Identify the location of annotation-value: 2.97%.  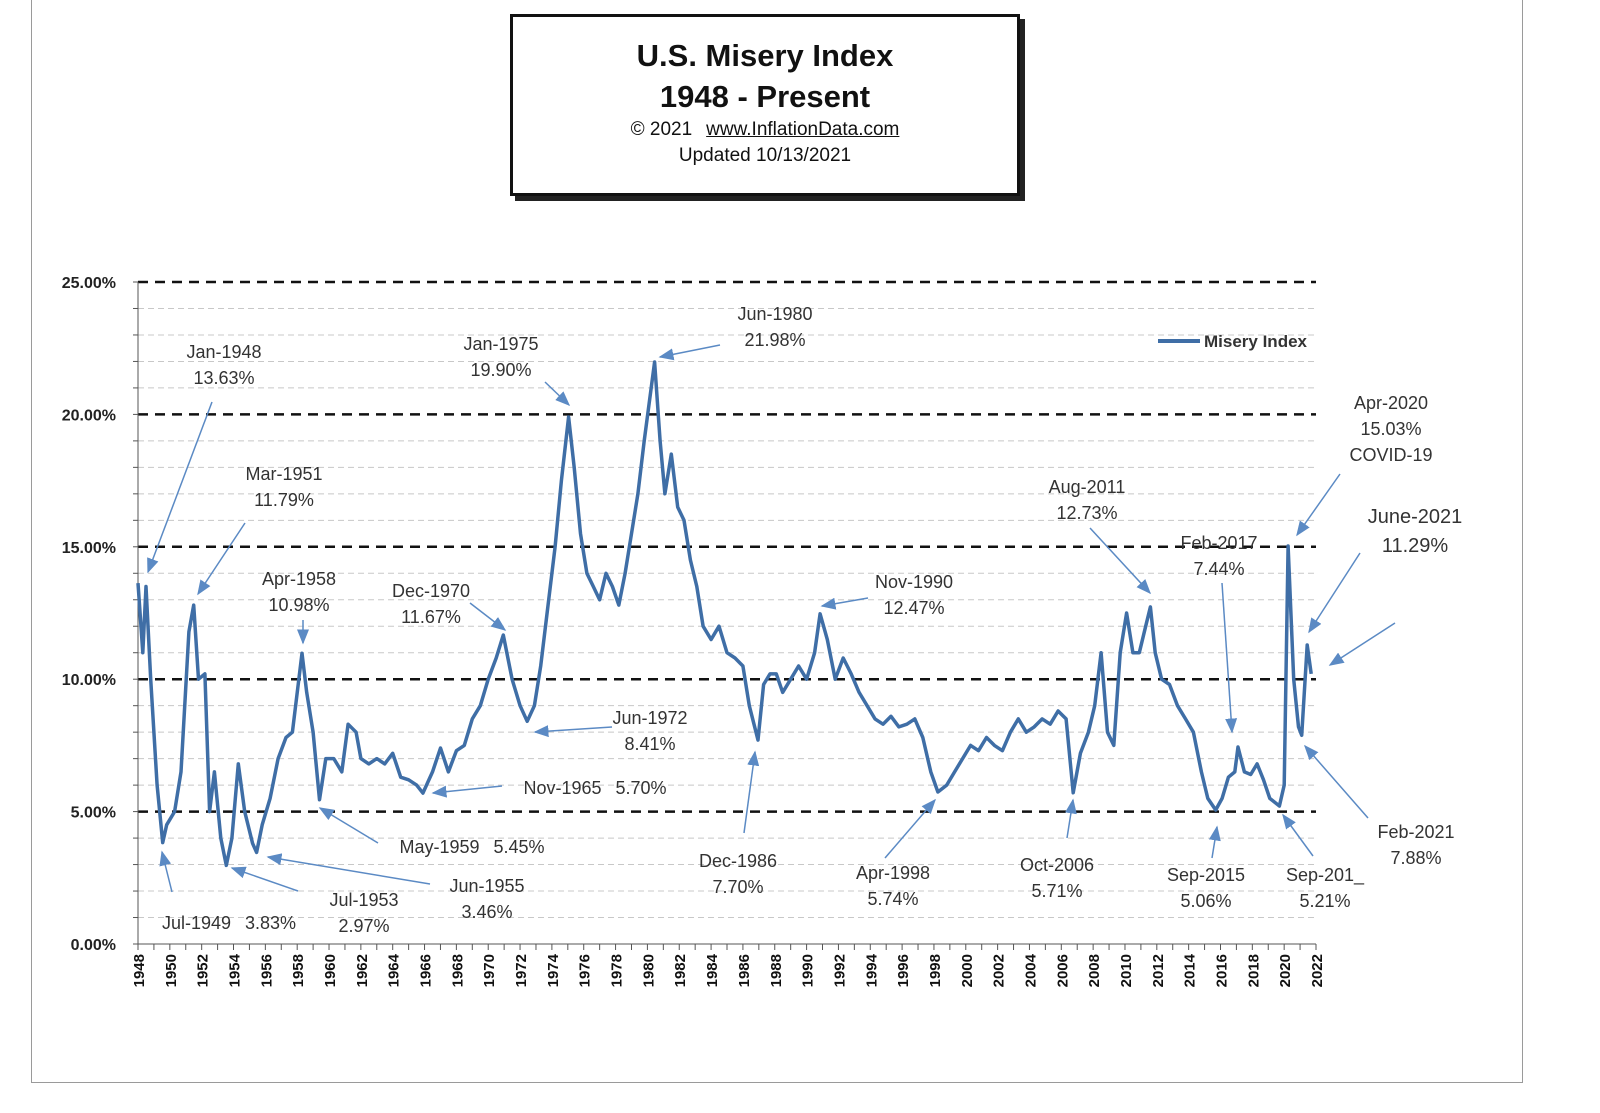
(364, 926).